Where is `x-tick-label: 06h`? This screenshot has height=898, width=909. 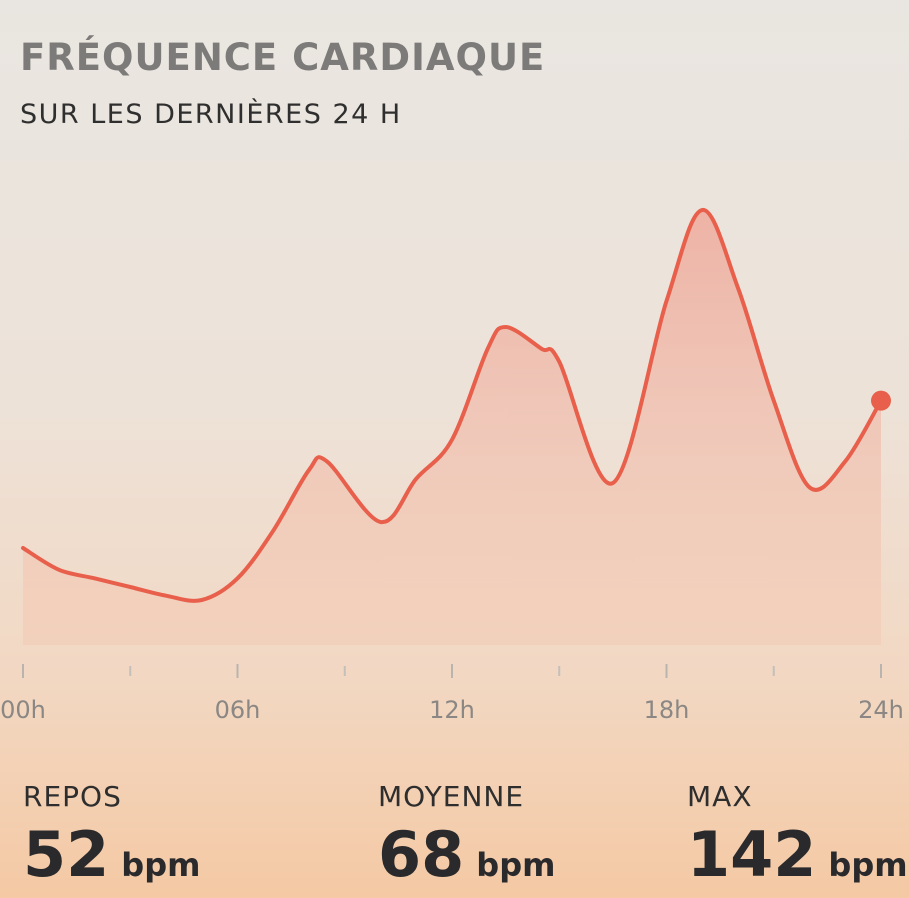 x-tick-label: 06h is located at coordinates (238, 710).